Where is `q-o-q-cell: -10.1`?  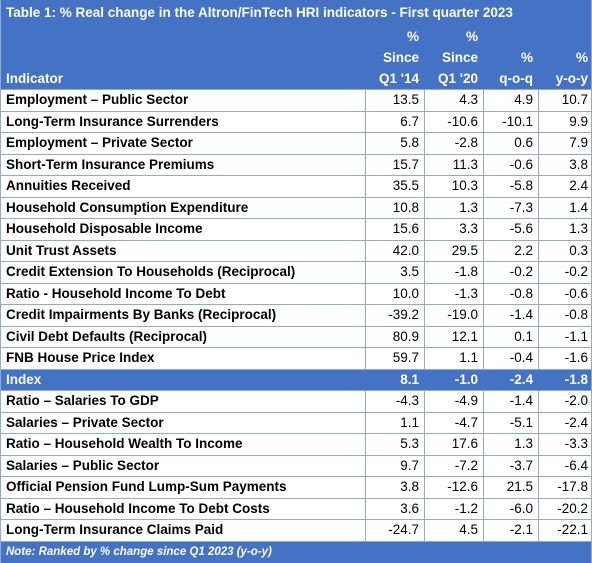 q-o-q-cell: -10.1 is located at coordinates (510, 121).